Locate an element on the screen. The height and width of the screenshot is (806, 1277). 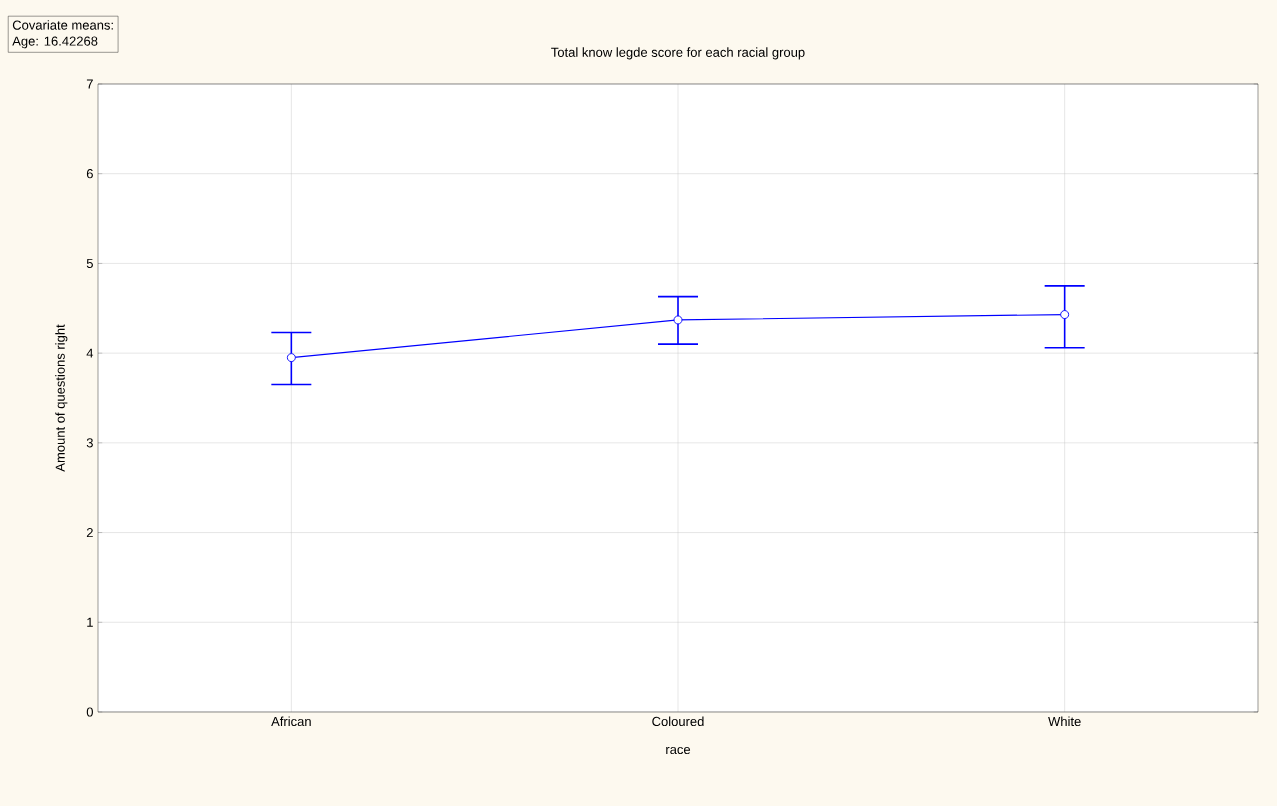
y-axis-title: Amount of questions right is located at coordinates (61, 398).